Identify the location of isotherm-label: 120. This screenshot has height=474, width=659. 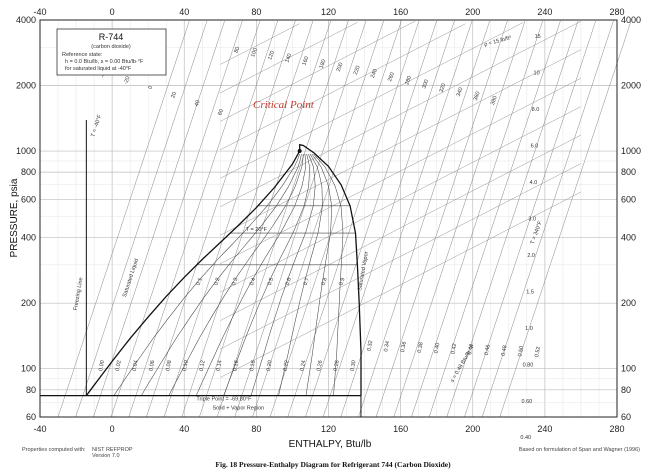
(271, 55).